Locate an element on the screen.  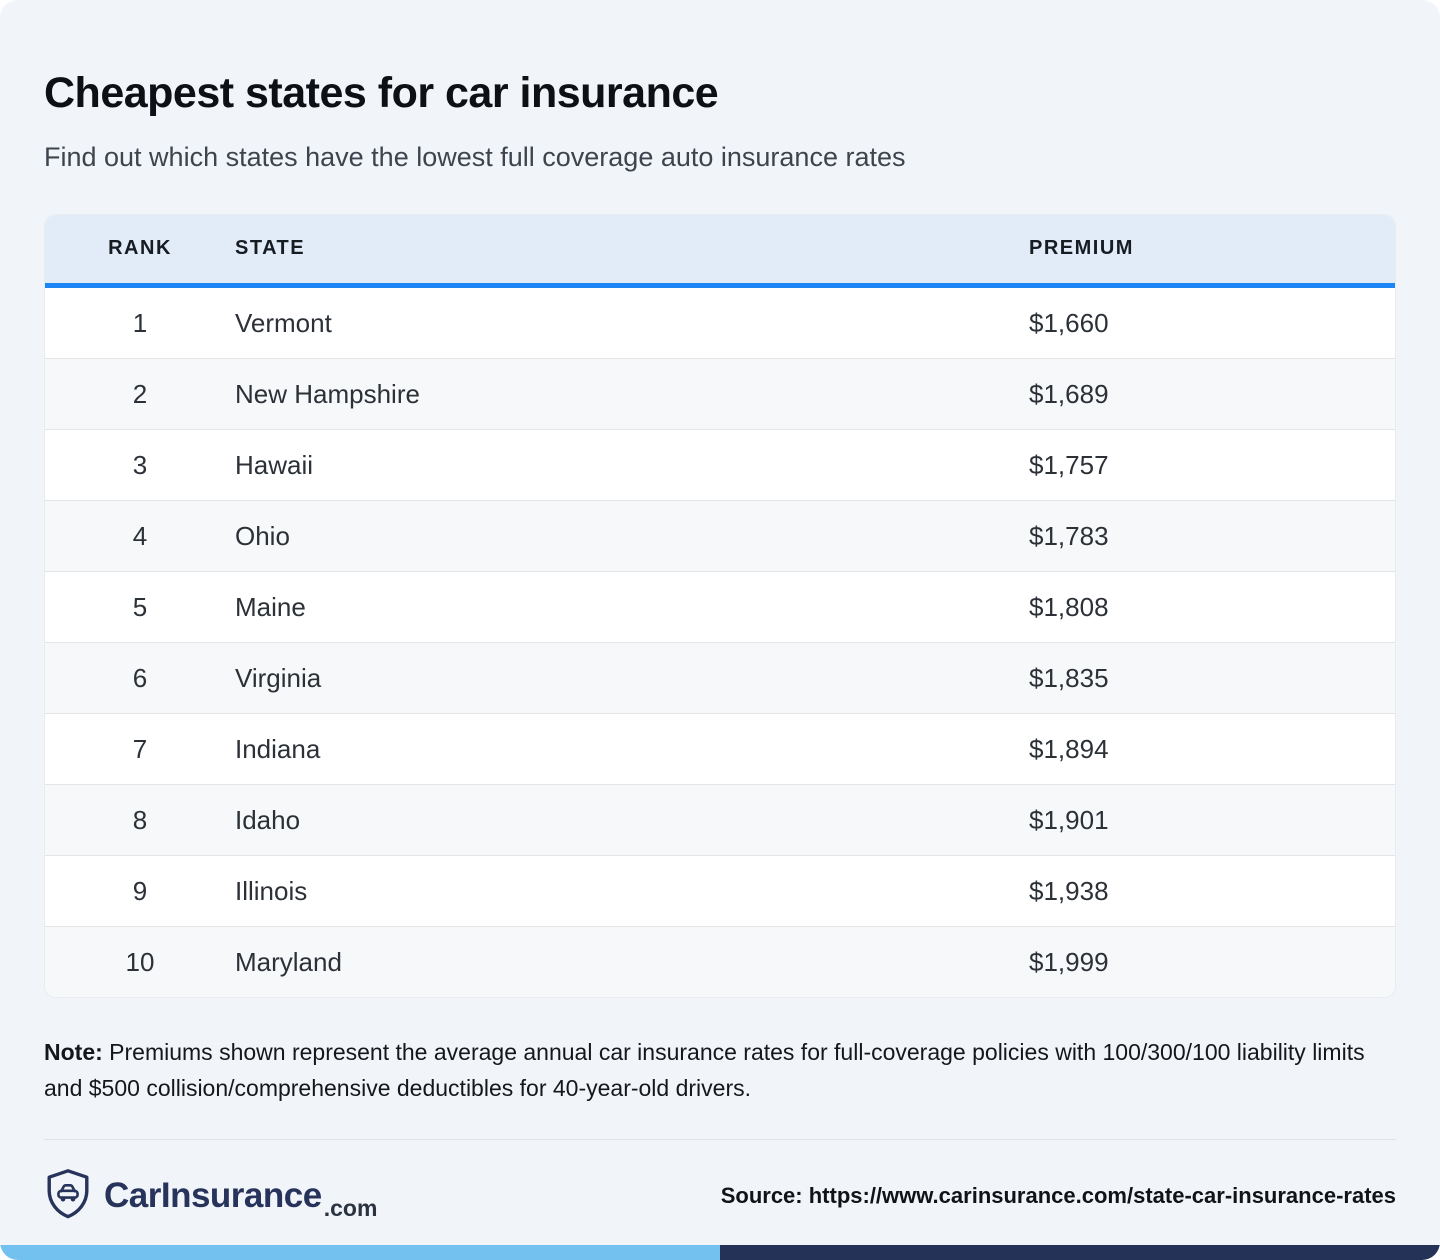
rank-cell: 9 is located at coordinates (140, 890).